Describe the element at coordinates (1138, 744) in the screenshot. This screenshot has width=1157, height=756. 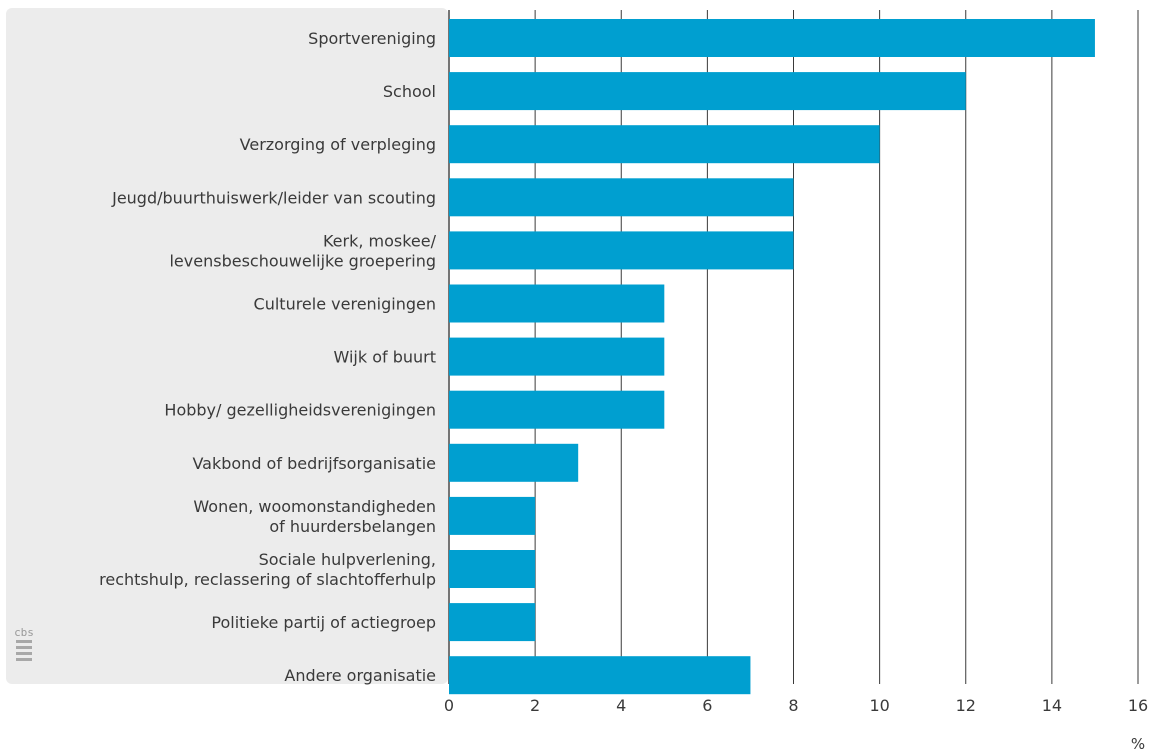
I see `x-unit-label: %` at that location.